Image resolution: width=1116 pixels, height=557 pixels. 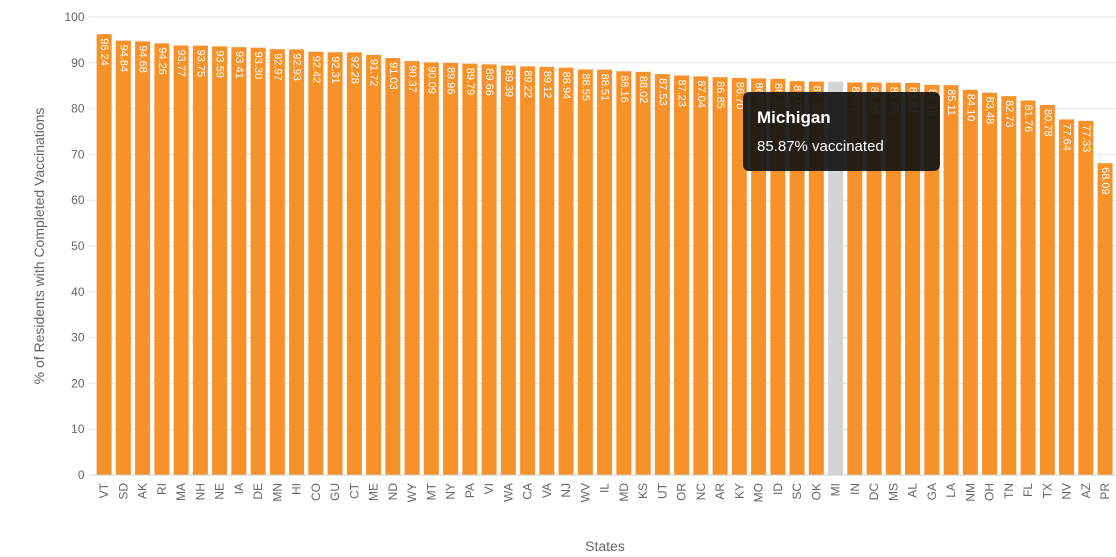 What do you see at coordinates (78, 429) in the screenshot?
I see `y-tick-label: 10` at bounding box center [78, 429].